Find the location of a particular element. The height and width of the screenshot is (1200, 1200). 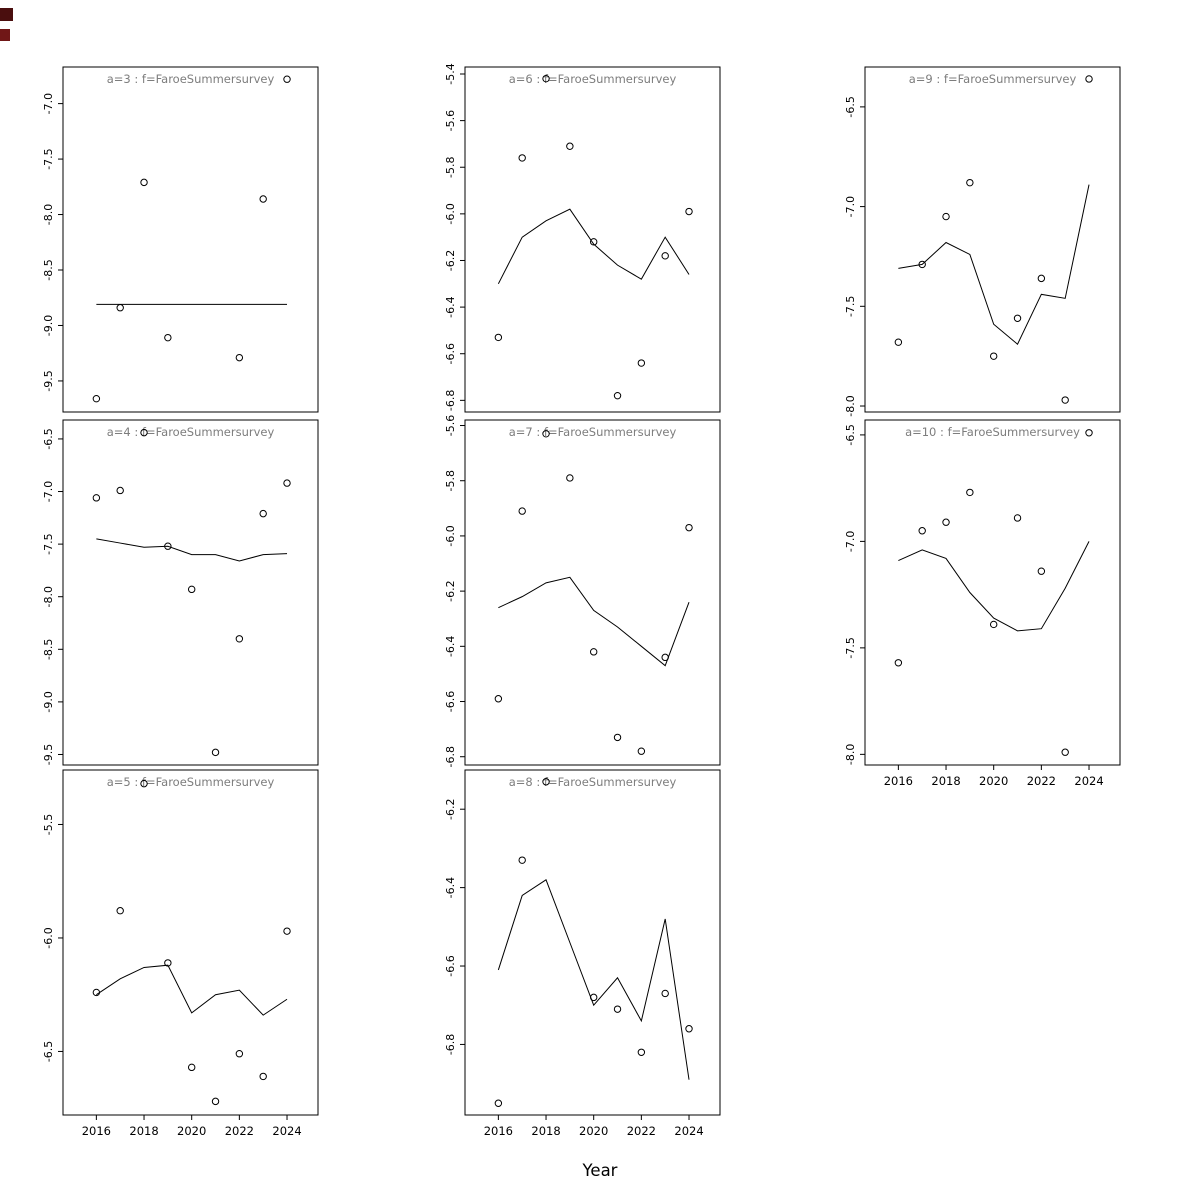

panel-title: a=5 : f=FaroeSummersurvey is located at coordinates (191, 782).